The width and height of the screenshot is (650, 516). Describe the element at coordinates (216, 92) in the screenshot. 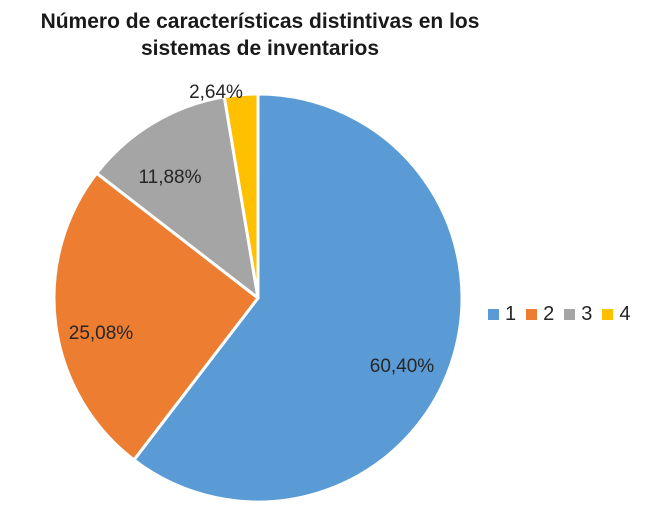

I see `slice-label-4: 2,64%` at that location.